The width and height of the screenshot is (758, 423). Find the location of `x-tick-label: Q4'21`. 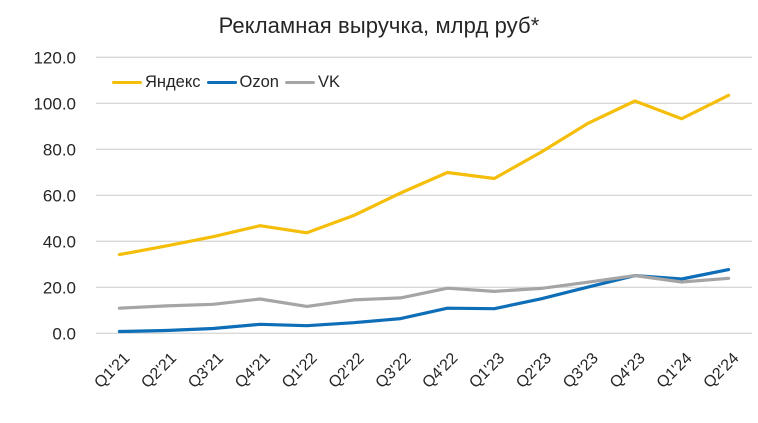

x-tick-label: Q4'21 is located at coordinates (253, 371).